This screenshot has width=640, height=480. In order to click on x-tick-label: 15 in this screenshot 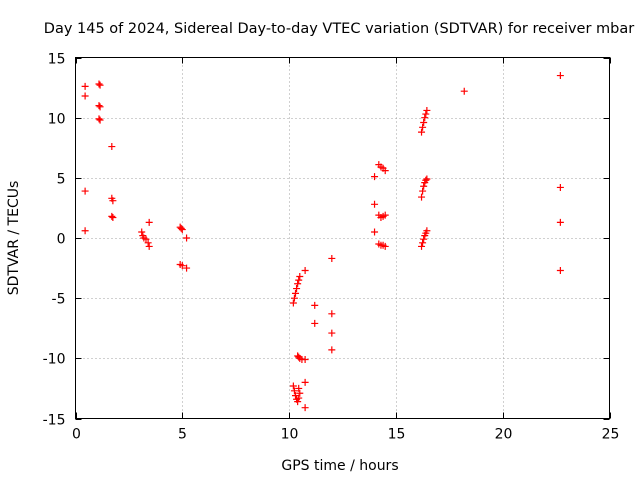, I will do `click(397, 435)`.